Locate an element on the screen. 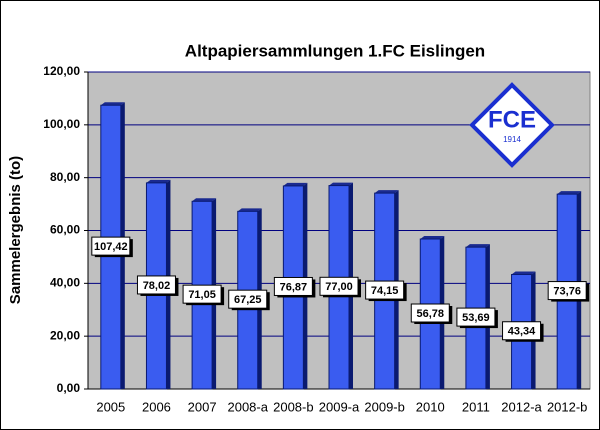 The image size is (600, 430). value-label: 76,87 is located at coordinates (294, 287).